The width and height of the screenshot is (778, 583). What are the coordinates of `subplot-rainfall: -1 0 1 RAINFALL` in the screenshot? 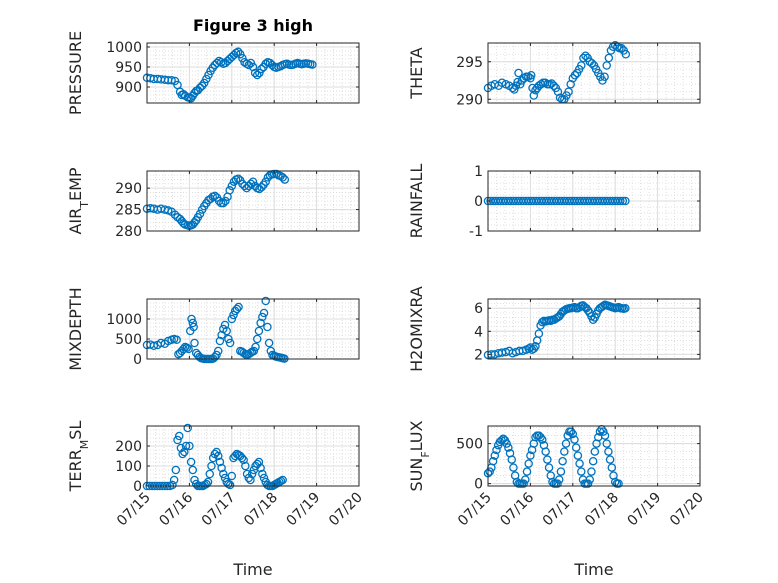 It's located at (554, 202).